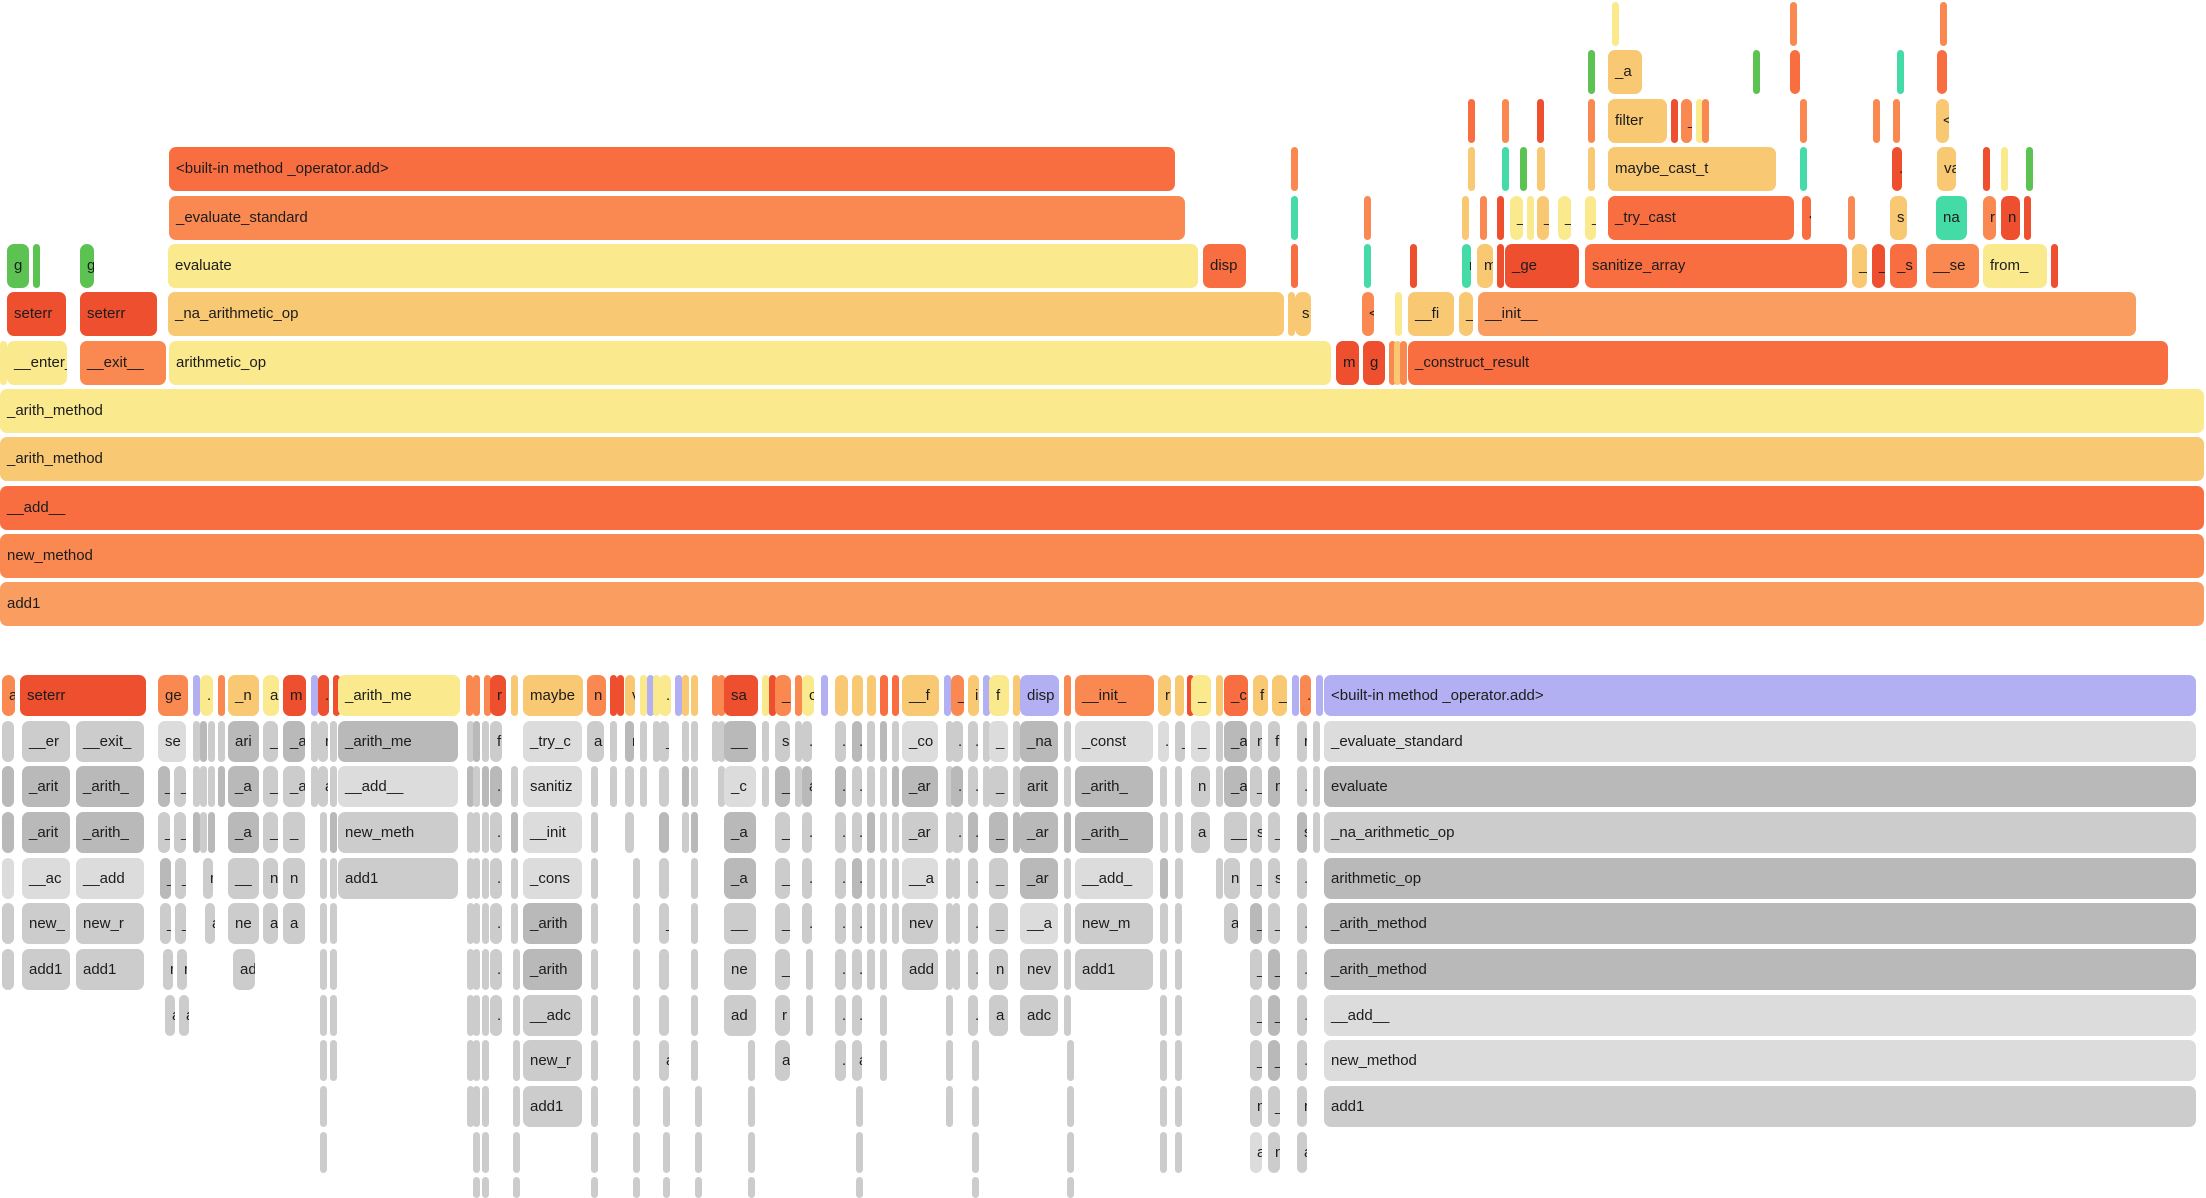 Image resolution: width=2206 pixels, height=1198 pixels. Describe the element at coordinates (1760, 923) in the screenshot. I see `flame-frame: _arith_method` at that location.